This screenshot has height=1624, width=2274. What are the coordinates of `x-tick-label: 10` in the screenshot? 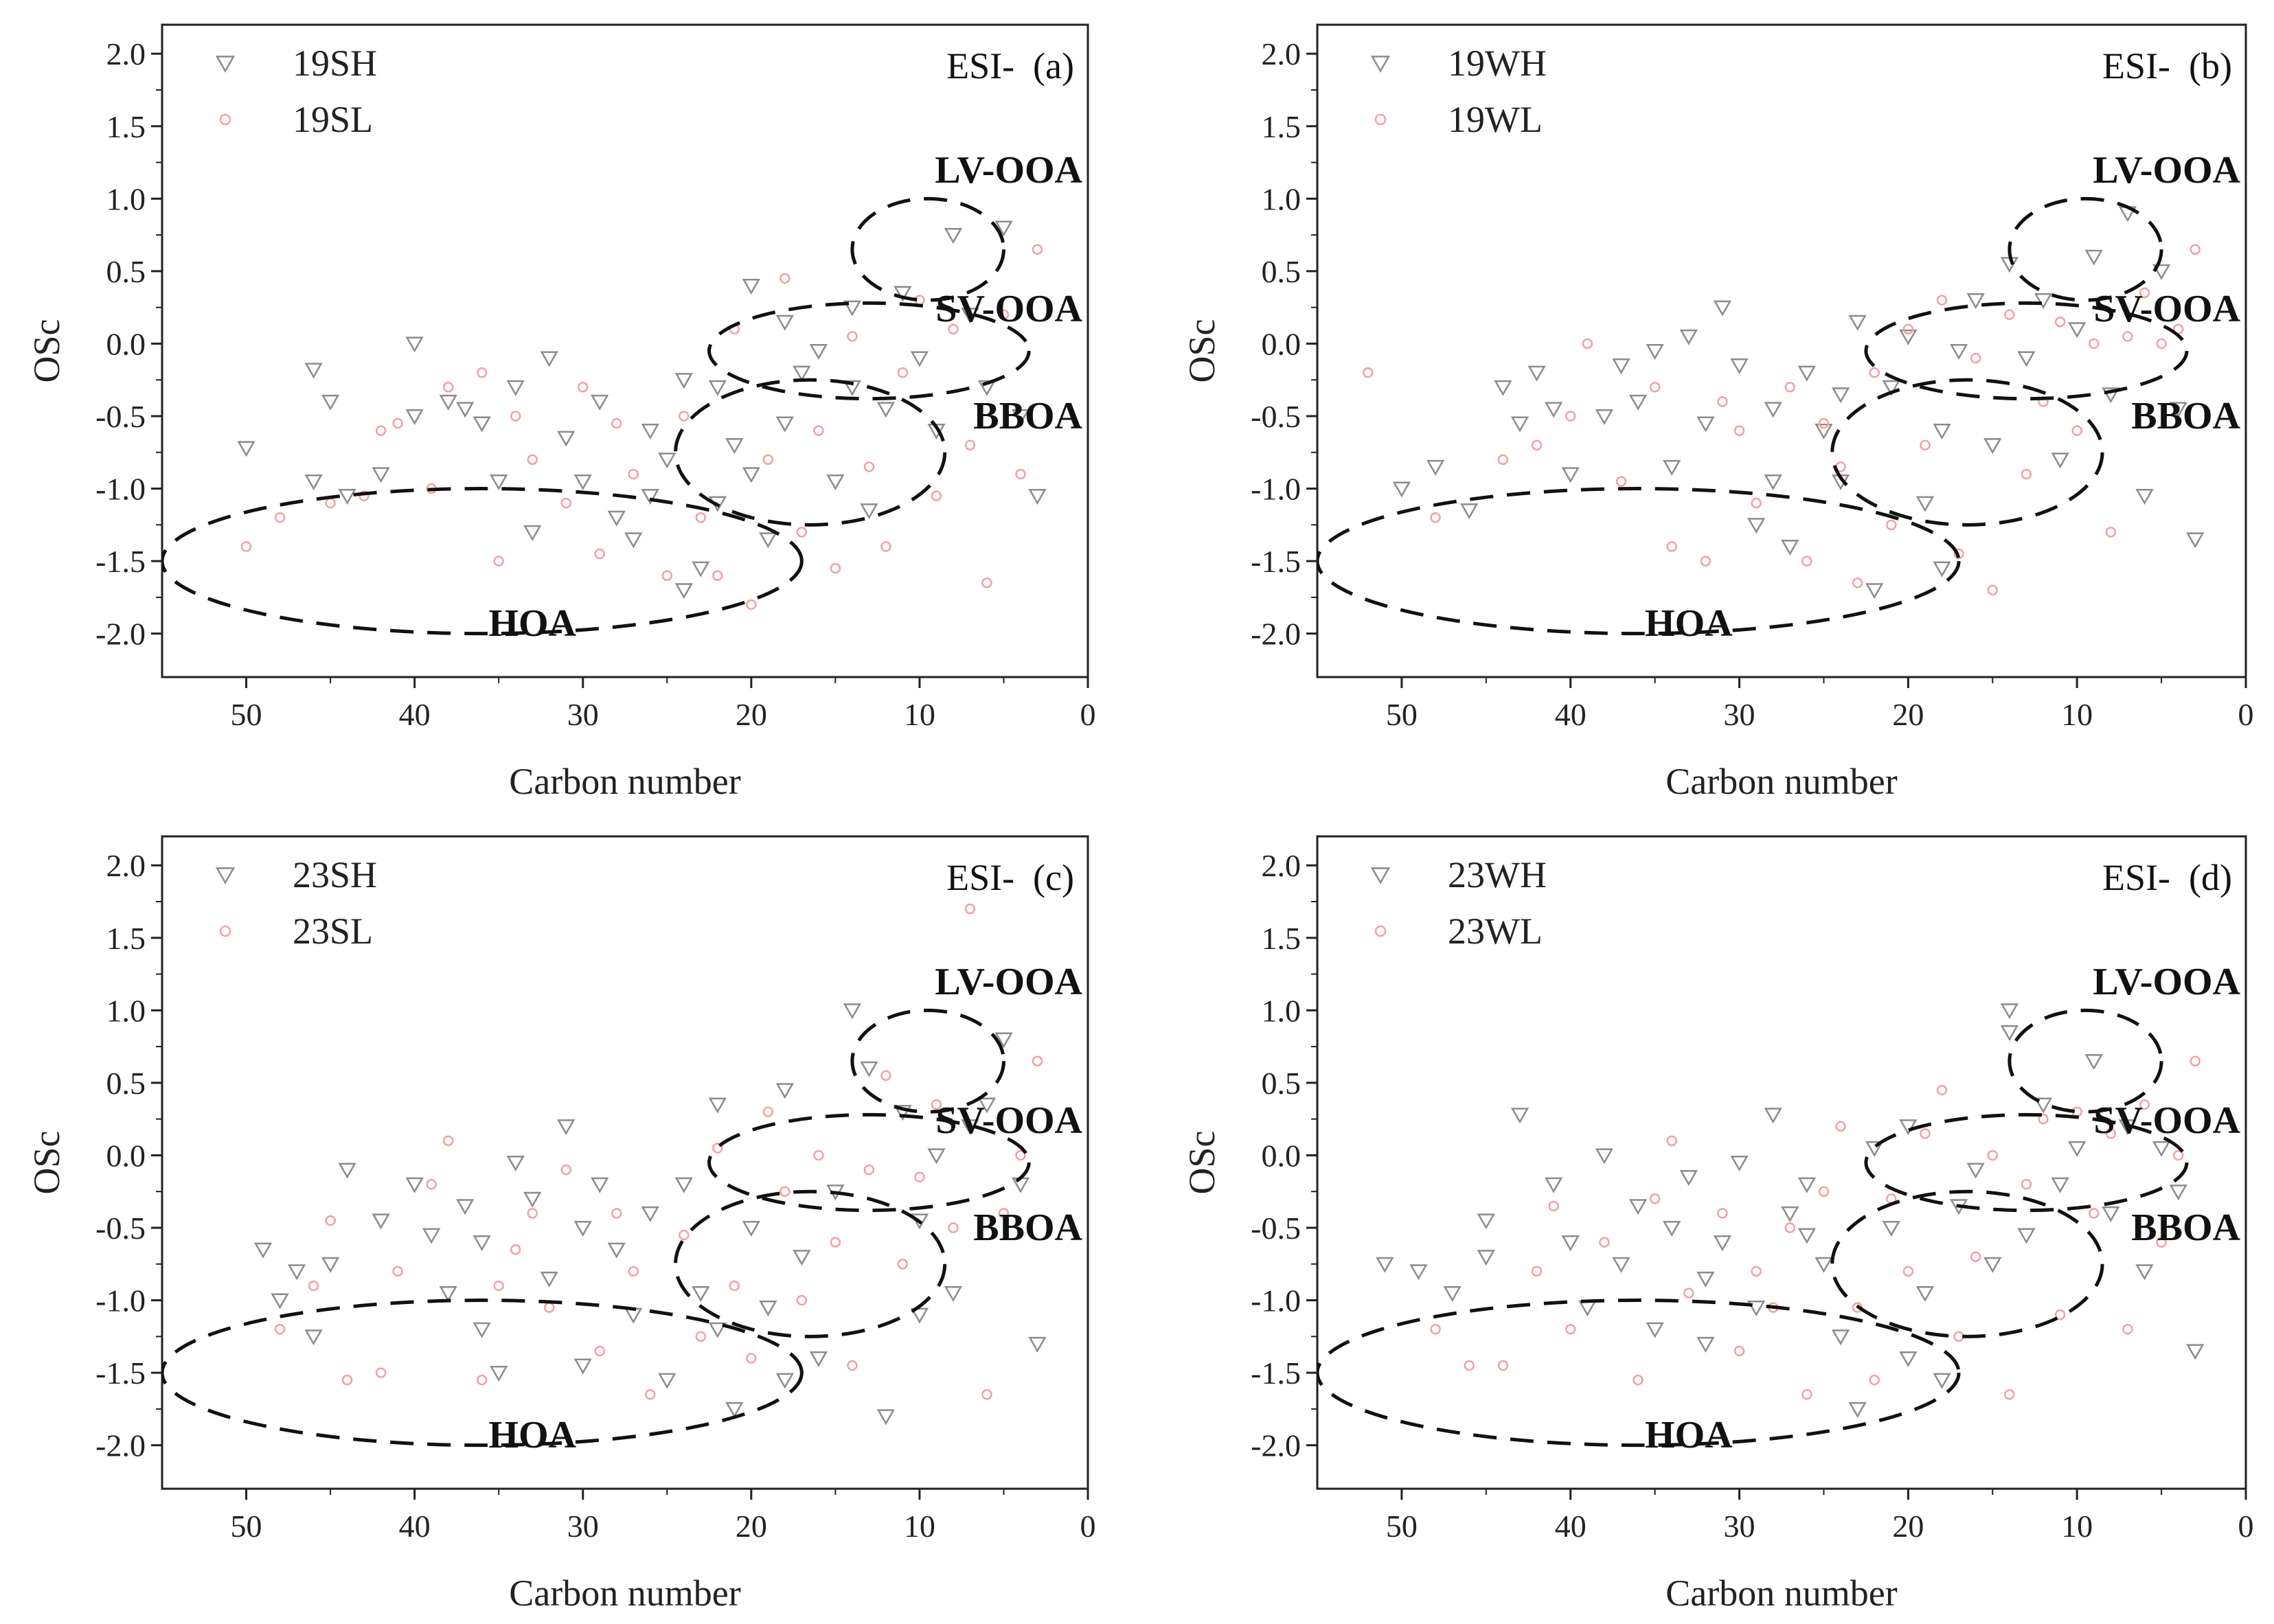 It's located at (920, 1526).